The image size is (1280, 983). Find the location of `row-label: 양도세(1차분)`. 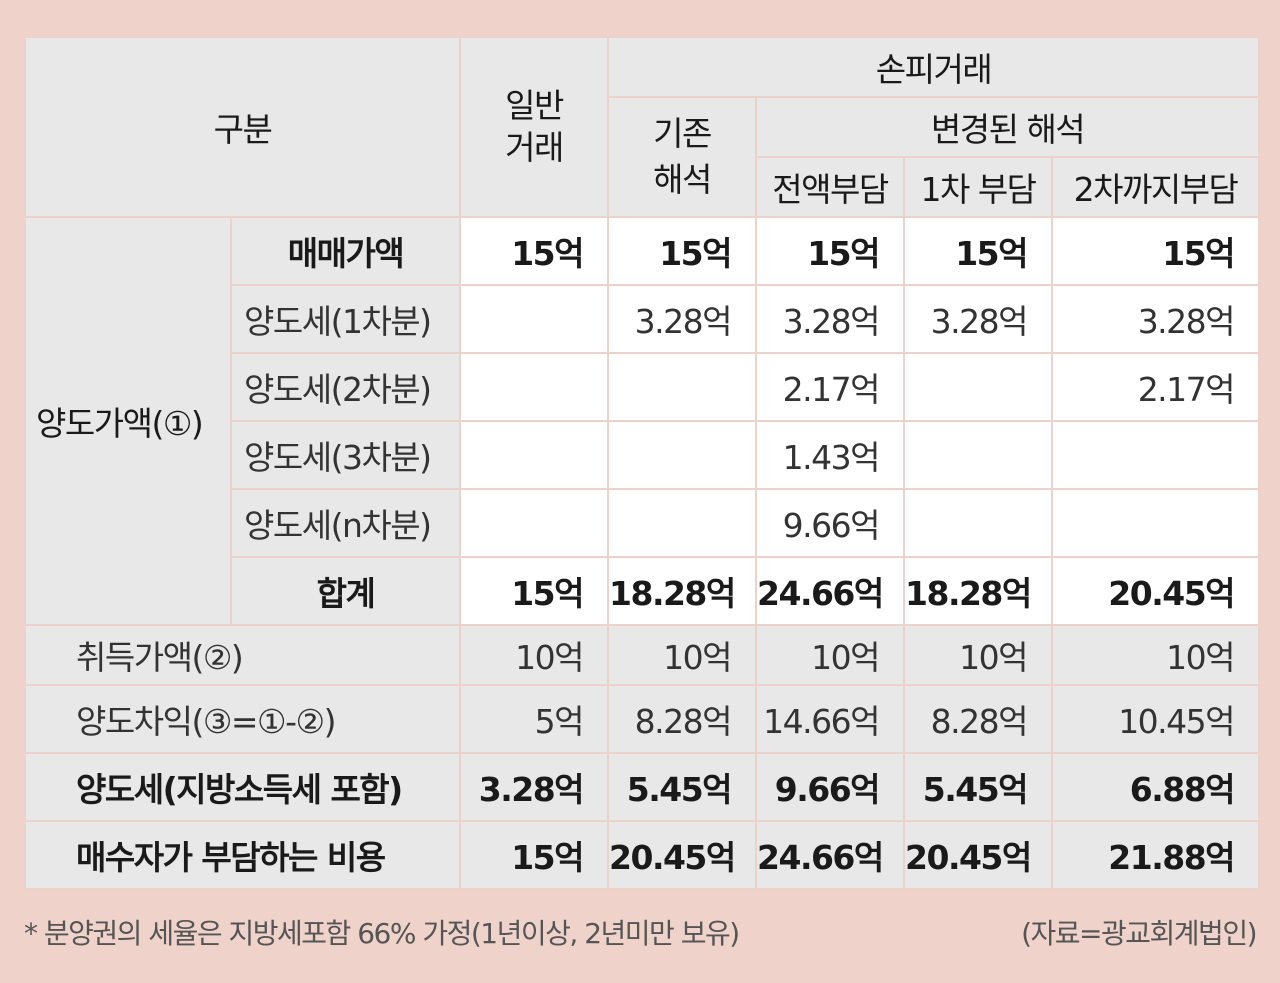

row-label: 양도세(1차분) is located at coordinates (345, 319).